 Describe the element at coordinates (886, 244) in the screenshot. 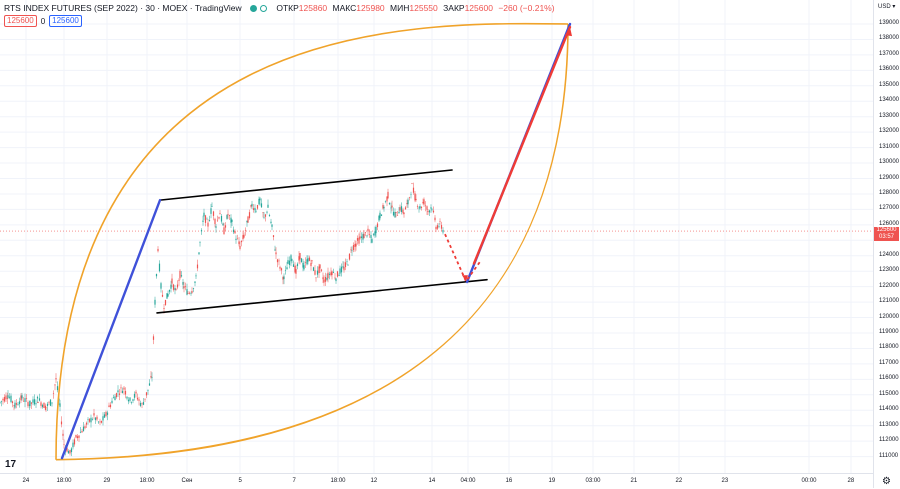

I see `price-axis` at that location.